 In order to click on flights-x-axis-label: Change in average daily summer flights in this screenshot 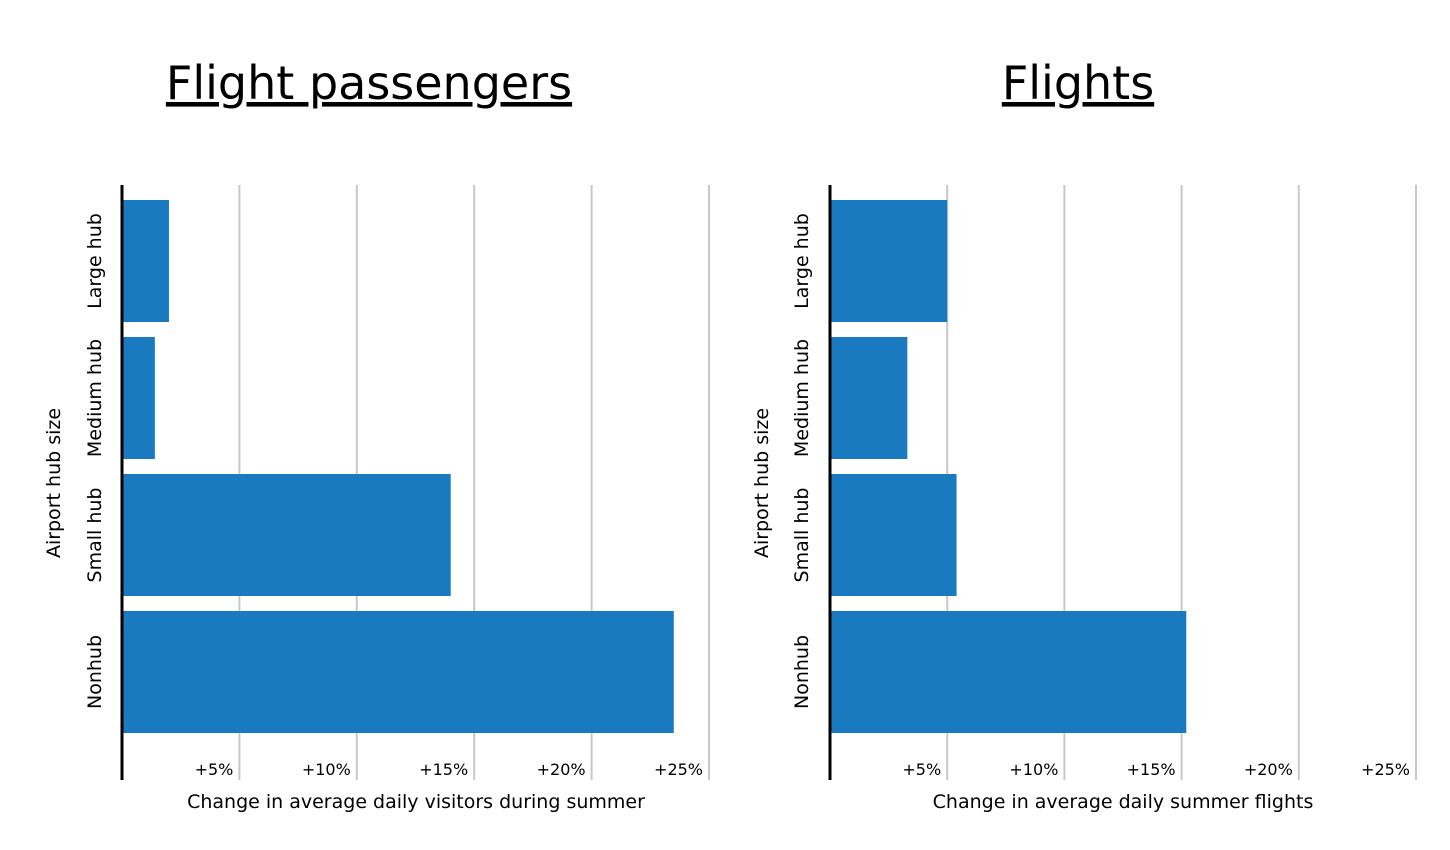, I will do `click(1123, 802)`.